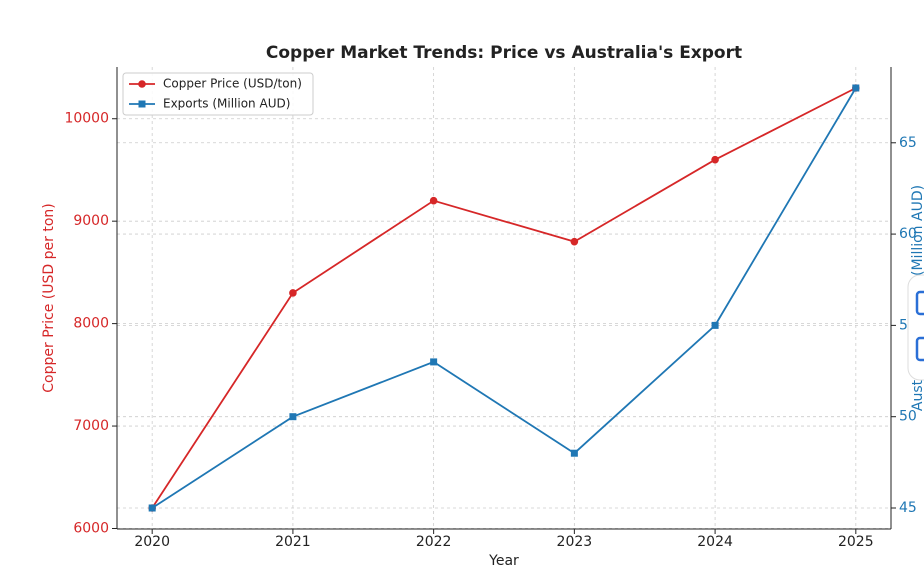  I want to click on legend-label: Copper Price (USD/ton), so click(232, 84).